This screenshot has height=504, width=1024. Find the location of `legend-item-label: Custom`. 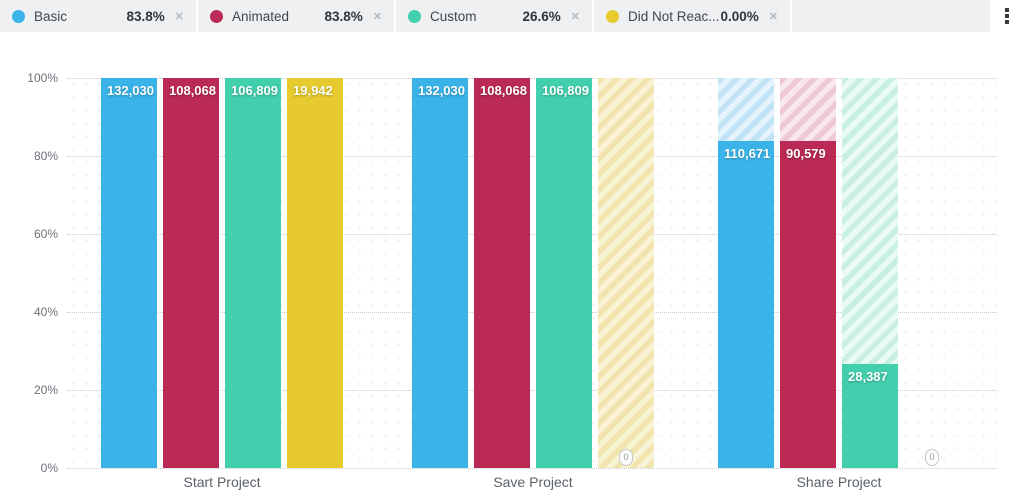

legend-item-label: Custom is located at coordinates (453, 16).